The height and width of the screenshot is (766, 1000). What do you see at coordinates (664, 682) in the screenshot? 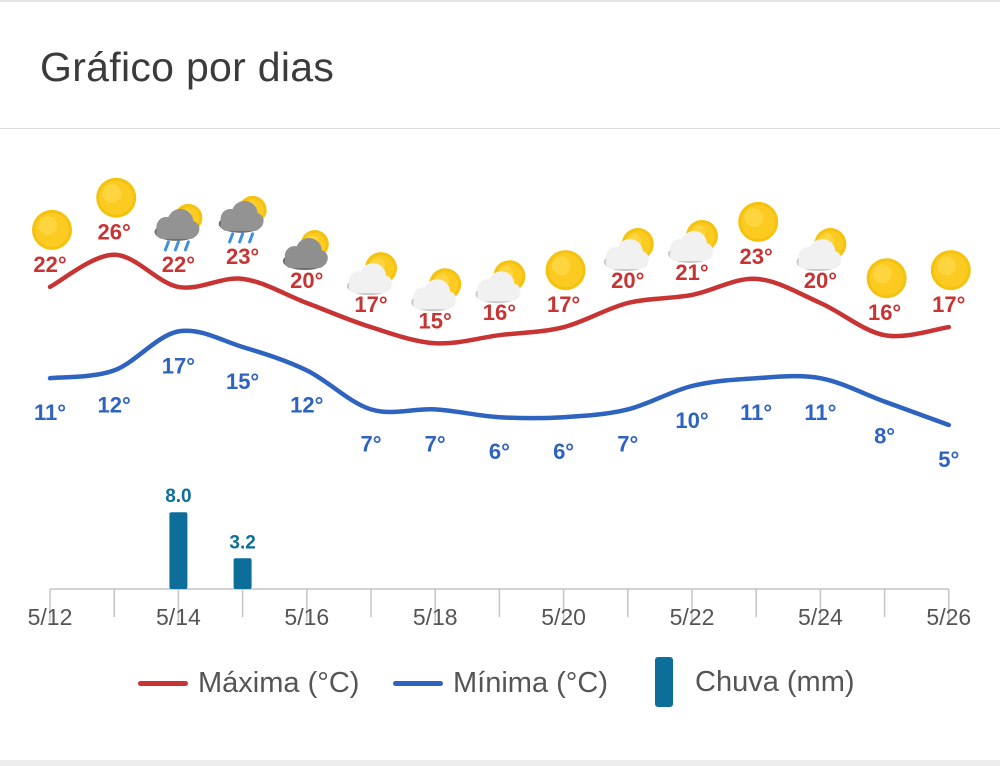
I see `legend-swatch-rain` at bounding box center [664, 682].